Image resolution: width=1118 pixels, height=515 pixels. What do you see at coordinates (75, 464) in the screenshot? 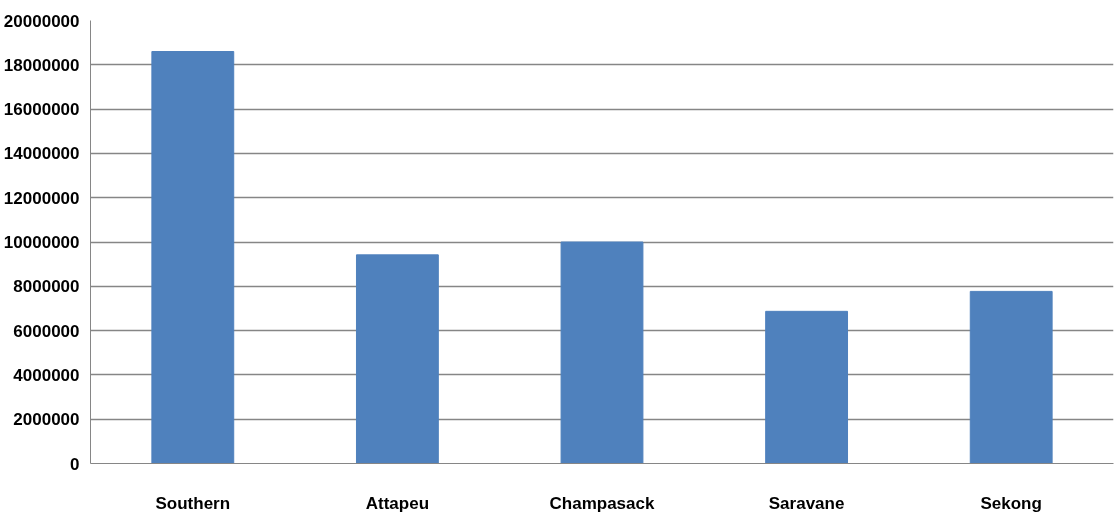
I see `y-tick-label: 0` at bounding box center [75, 464].